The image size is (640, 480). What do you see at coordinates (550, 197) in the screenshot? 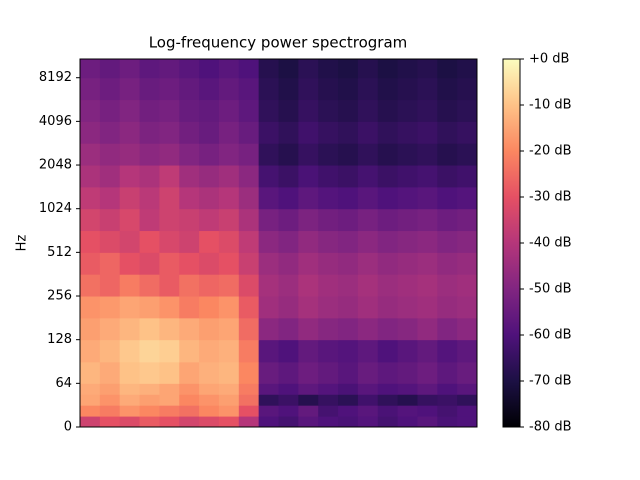
I see `colorbar-tick-label: -30 dB` at bounding box center [550, 197].